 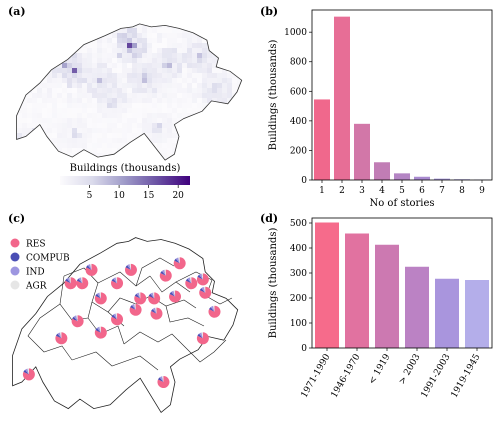 I want to click on legend-swatch, so click(x=15, y=271).